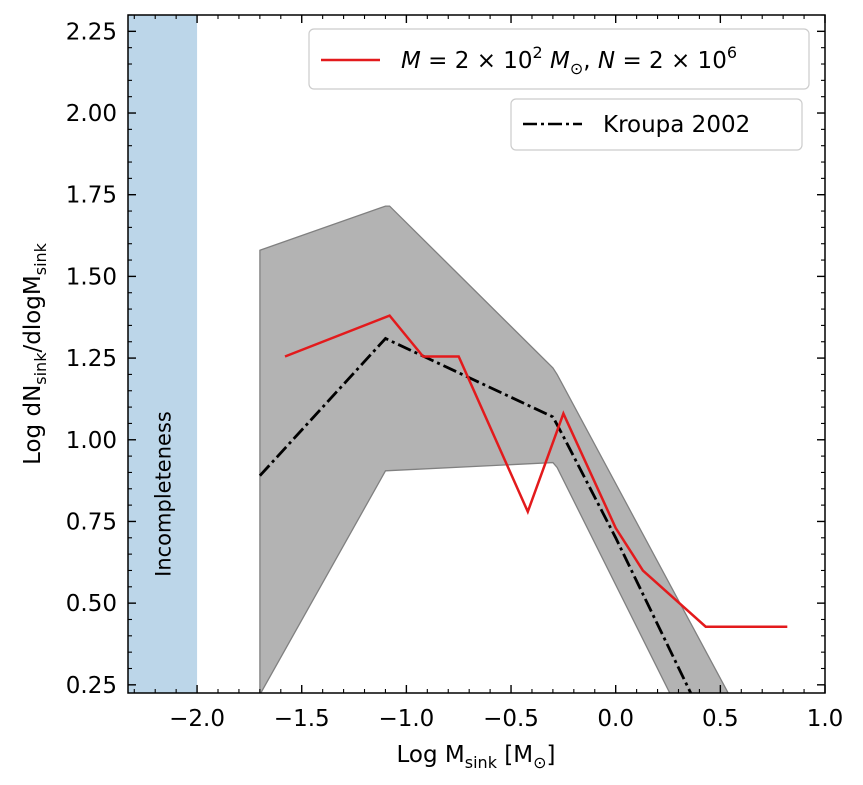  What do you see at coordinates (91, 441) in the screenshot?
I see `y-tick-label: 1.00` at bounding box center [91, 441].